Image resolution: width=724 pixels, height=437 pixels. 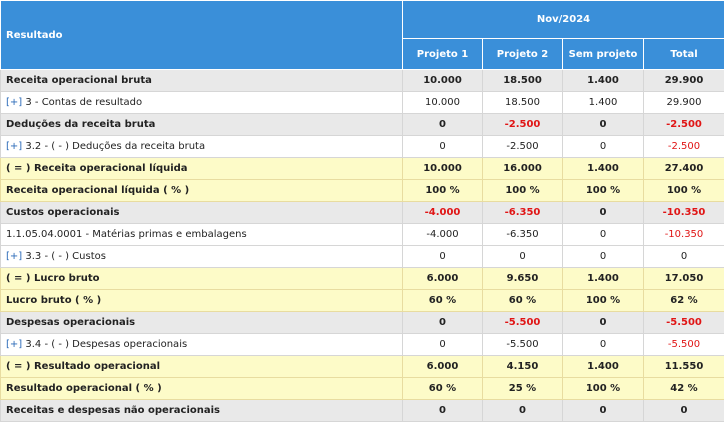 I want to click on row-label-cell: [+] 3 - Contas de resultado, so click(x=201, y=102).